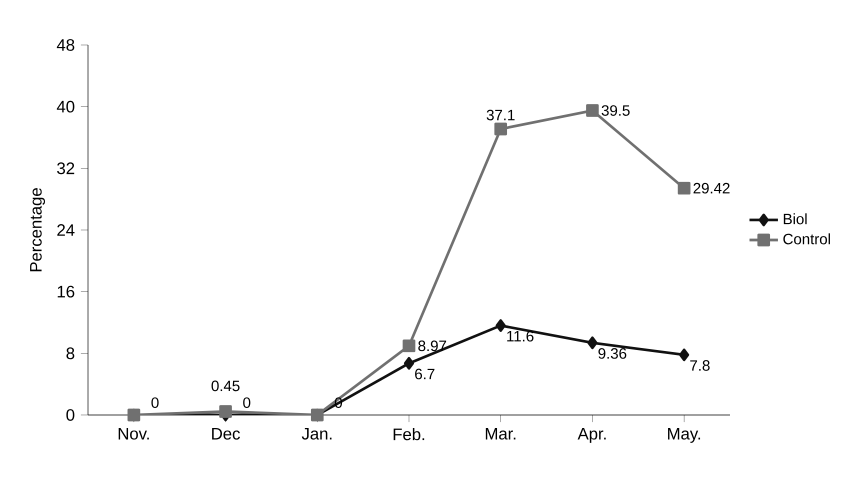 The height and width of the screenshot is (477, 863). Describe the element at coordinates (616, 110) in the screenshot. I see `data-label: 39.5` at that location.